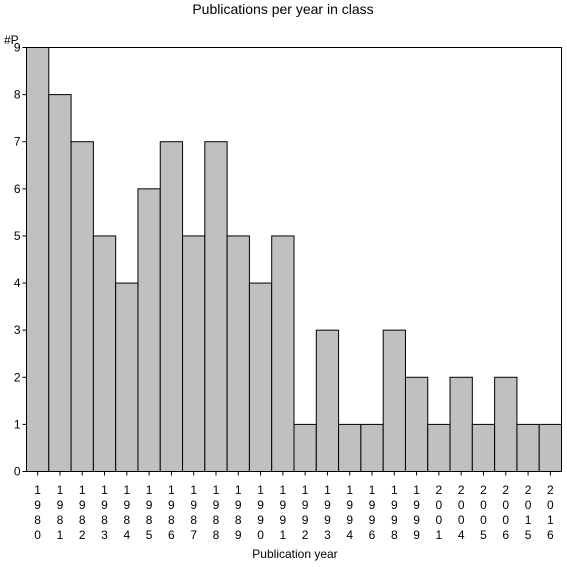  I want to click on y-tick-label: 3, so click(17, 330).